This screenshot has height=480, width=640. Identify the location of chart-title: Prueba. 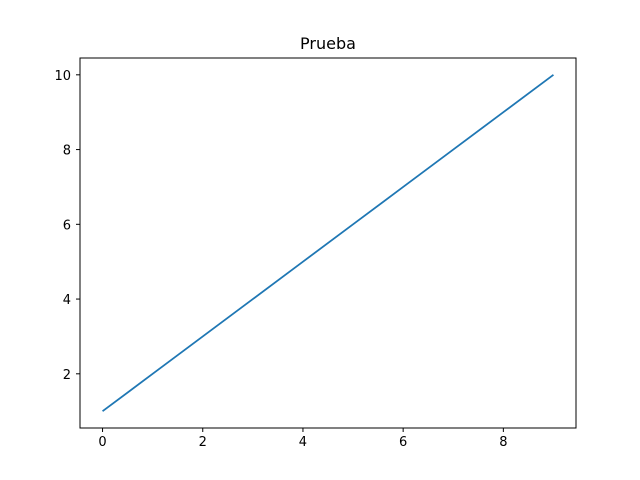
(328, 43).